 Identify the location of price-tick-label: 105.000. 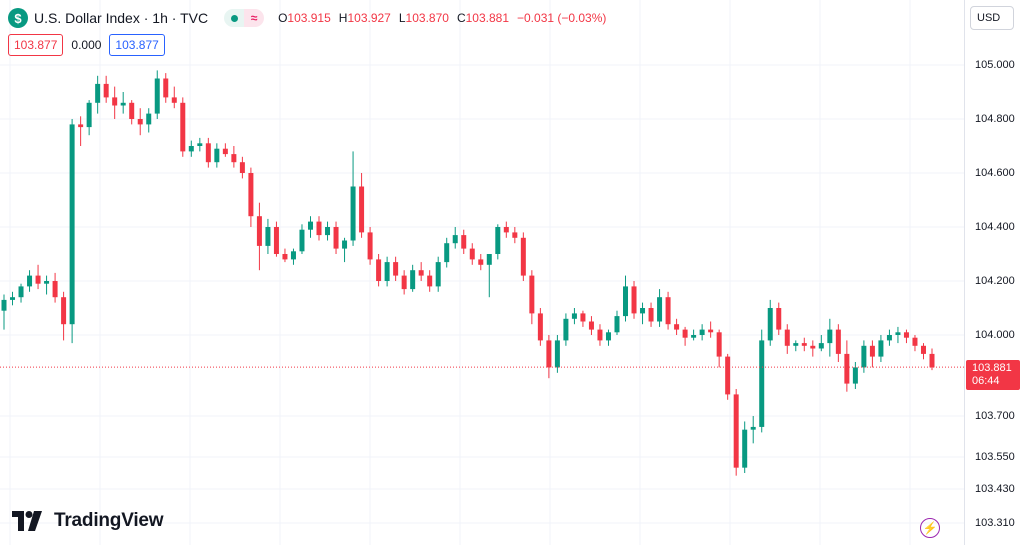
(995, 65).